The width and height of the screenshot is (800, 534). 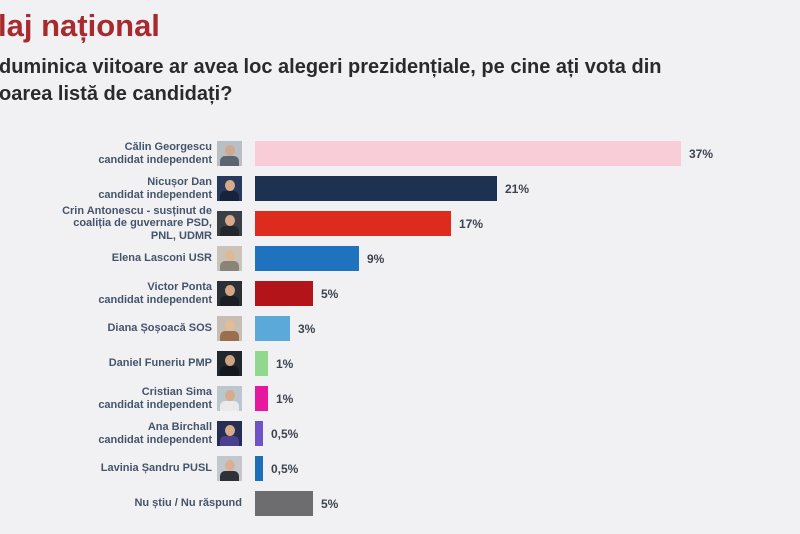 I want to click on candidate-label: Nicușor Dan candidat independent, so click(x=106, y=188).